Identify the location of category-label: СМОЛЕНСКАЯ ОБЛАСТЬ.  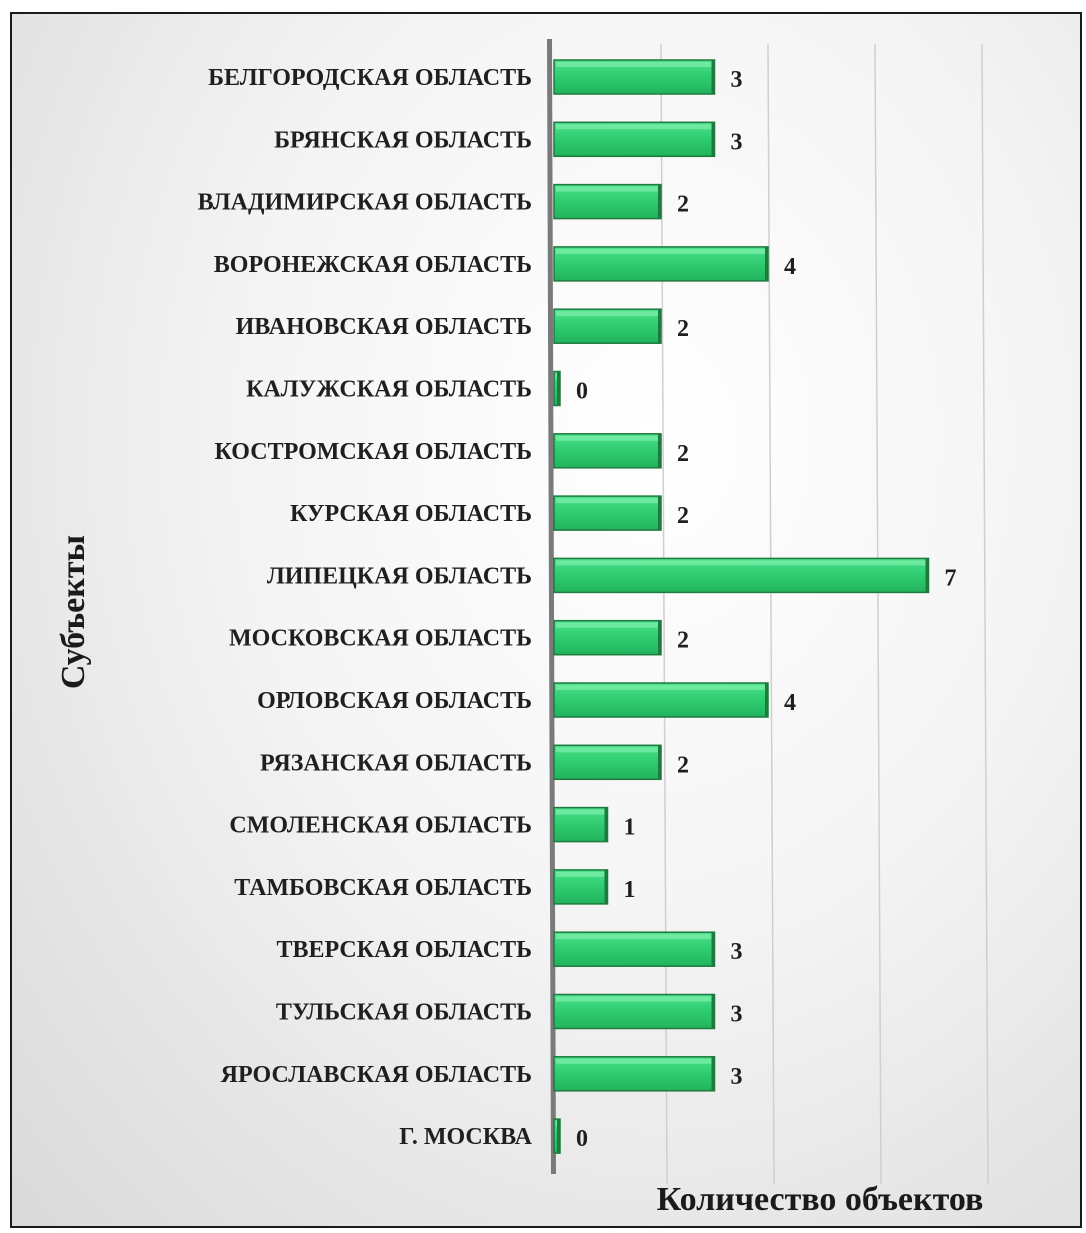
(380, 826).